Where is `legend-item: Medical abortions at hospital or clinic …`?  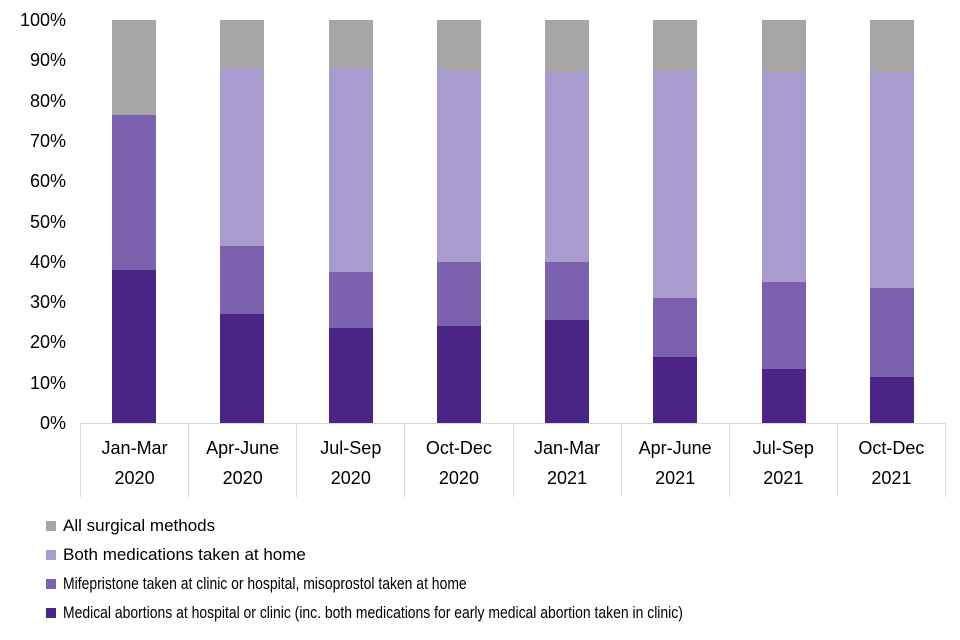 legend-item: Medical abortions at hospital or clinic … is located at coordinates (432, 612).